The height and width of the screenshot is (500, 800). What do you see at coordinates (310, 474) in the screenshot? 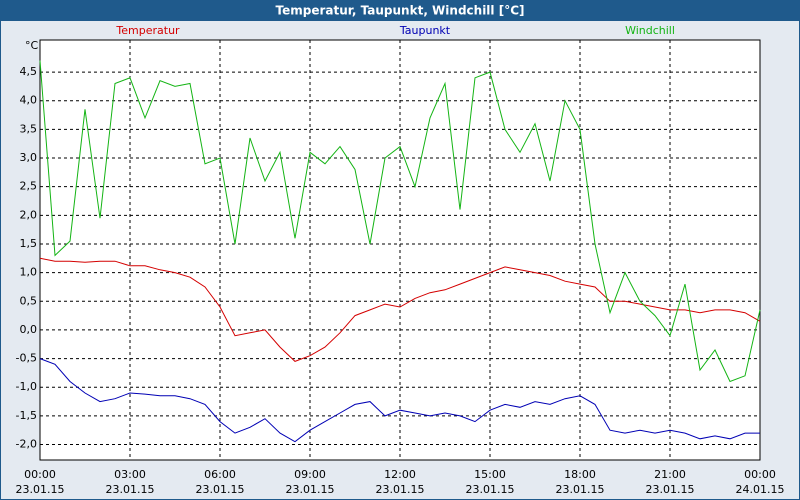
I see `x-tick-label: 09:00` at bounding box center [310, 474].